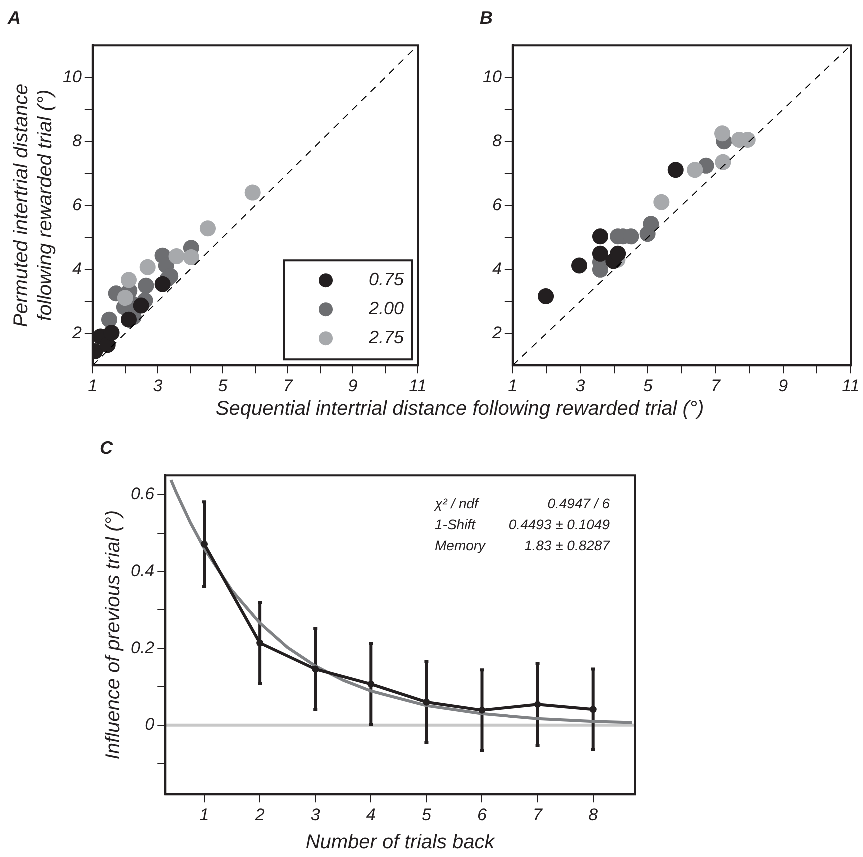 The width and height of the screenshot is (863, 857). Describe the element at coordinates (143, 648) in the screenshot. I see `y-tick-label: 0.2` at that location.